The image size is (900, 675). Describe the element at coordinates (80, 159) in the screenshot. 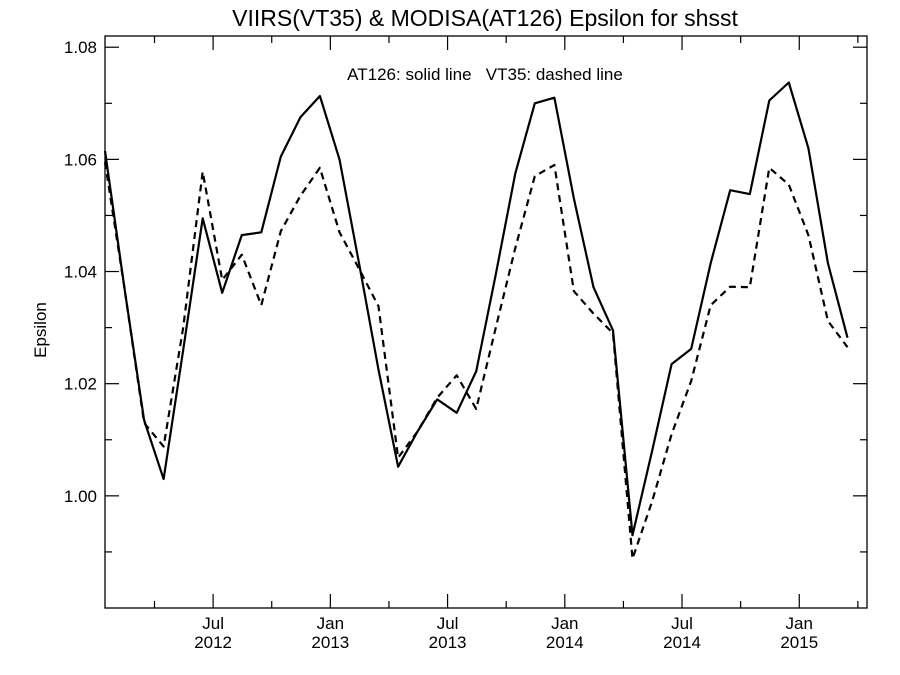

I see `y-tick-label: 1.06` at that location.